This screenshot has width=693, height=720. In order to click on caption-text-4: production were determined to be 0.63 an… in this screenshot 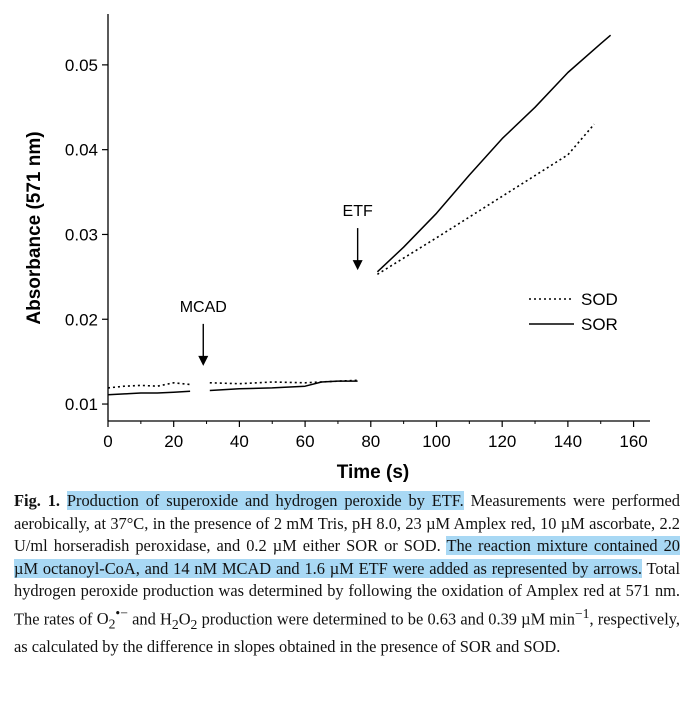, I will do `click(386, 618)`.